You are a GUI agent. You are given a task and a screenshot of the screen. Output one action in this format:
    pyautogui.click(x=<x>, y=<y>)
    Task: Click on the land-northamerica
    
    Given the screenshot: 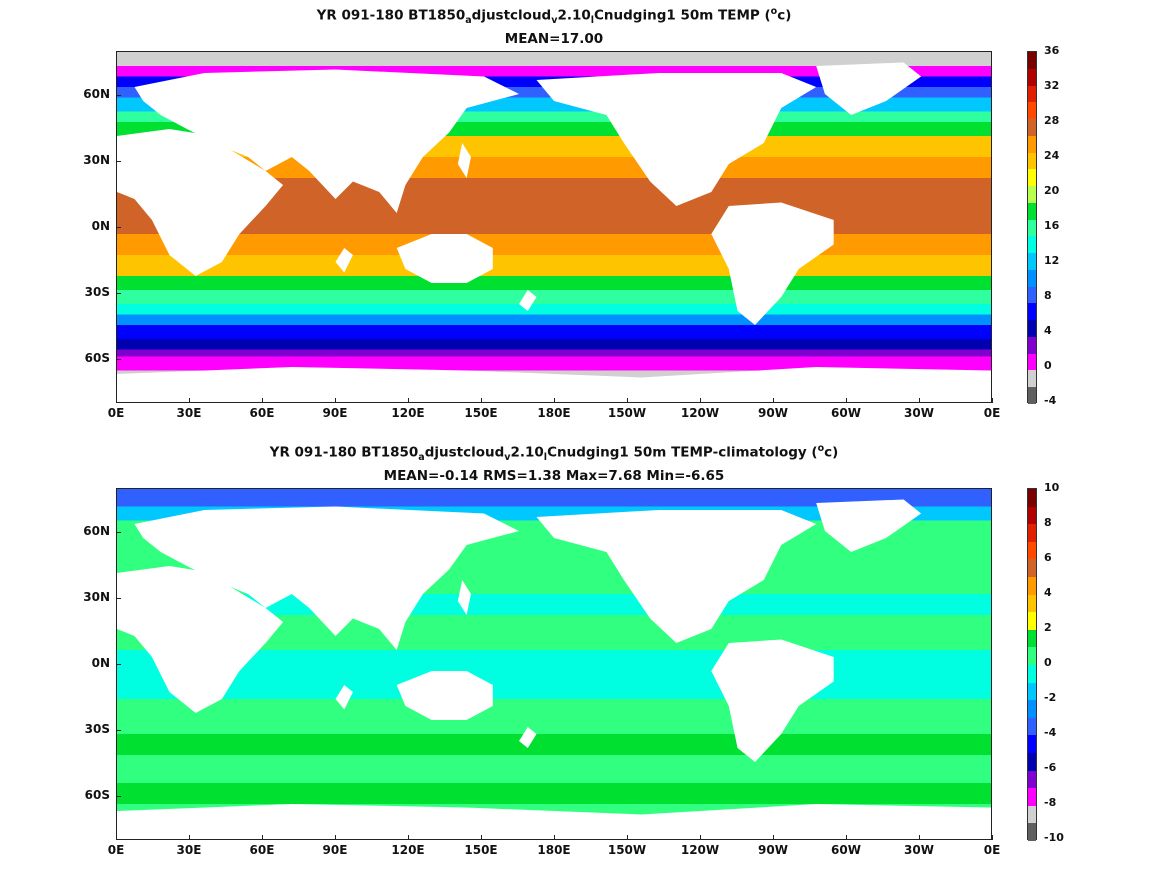 What is the action you would take?
    pyautogui.click(x=677, y=576)
    